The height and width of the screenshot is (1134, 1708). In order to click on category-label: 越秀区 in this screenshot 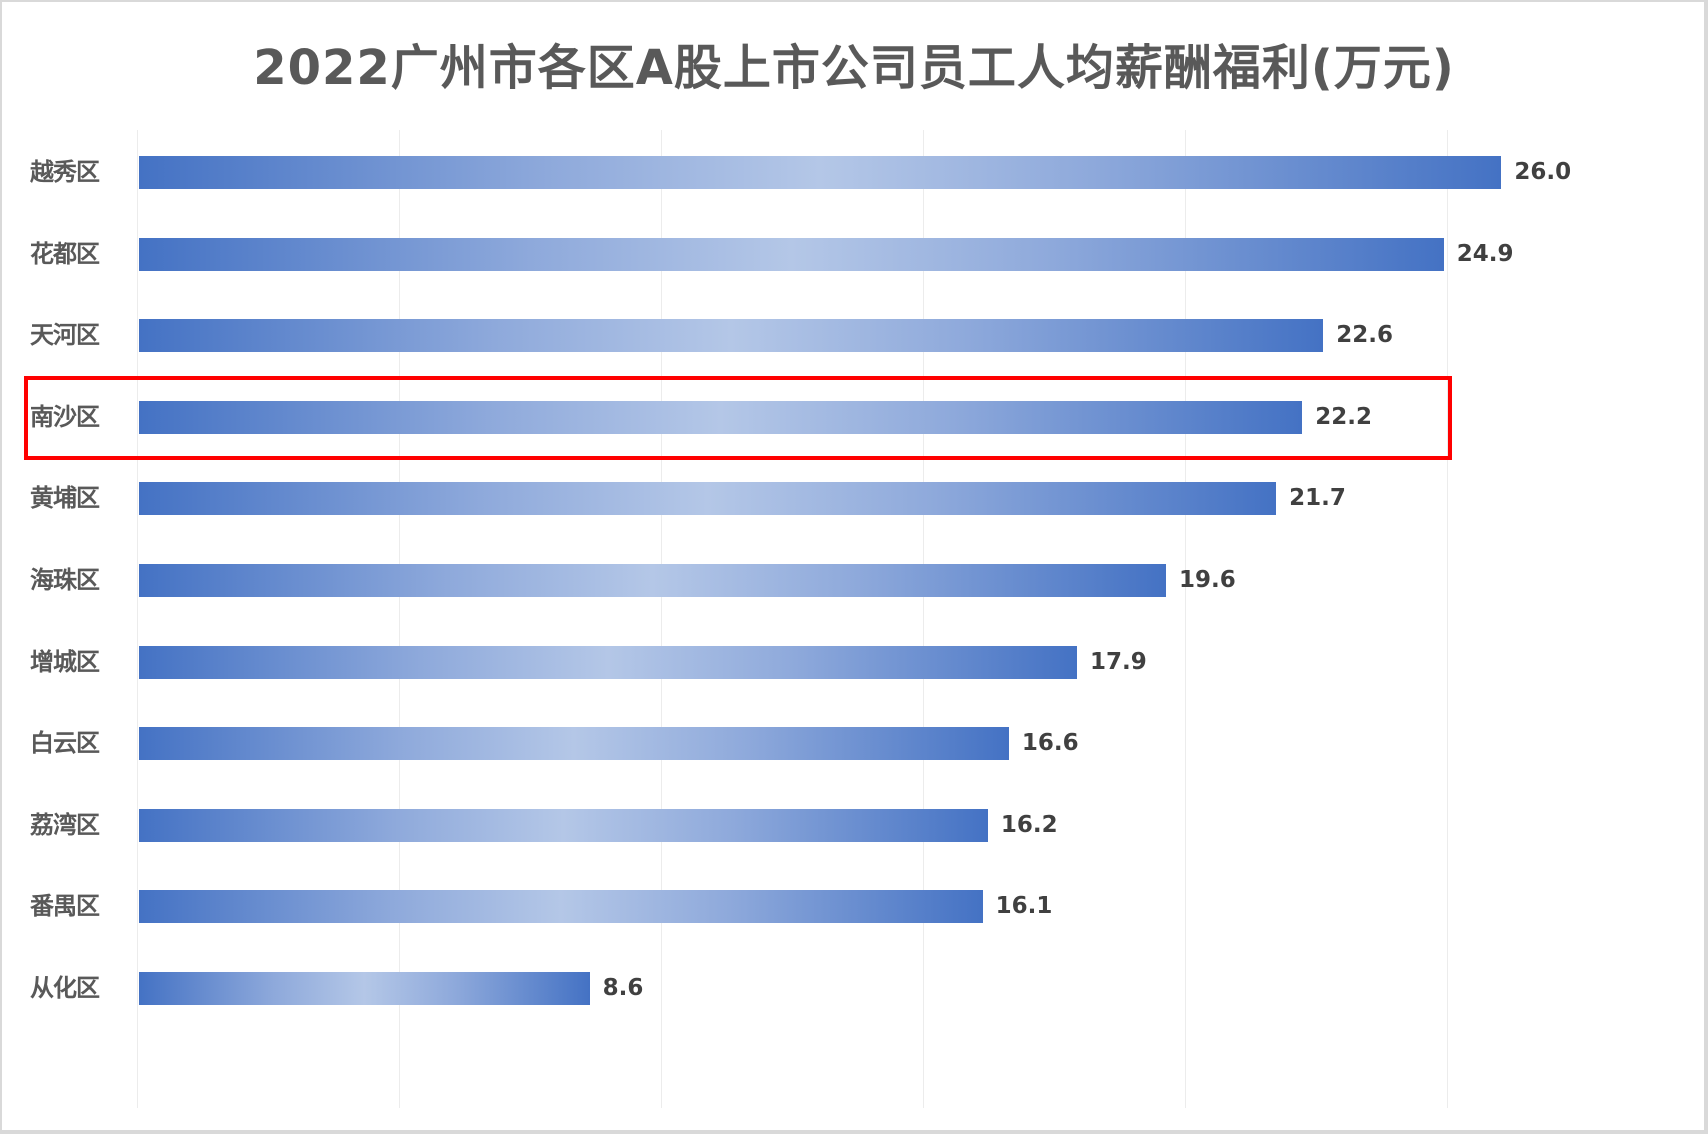, I will do `click(65, 172)`.